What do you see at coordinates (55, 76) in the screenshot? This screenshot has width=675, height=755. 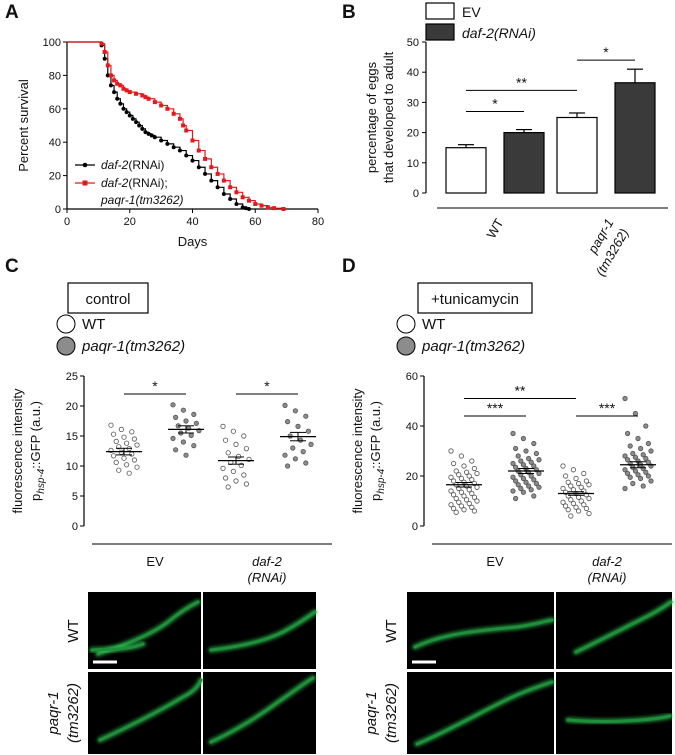 I see `a-y-tick-label: 80` at bounding box center [55, 76].